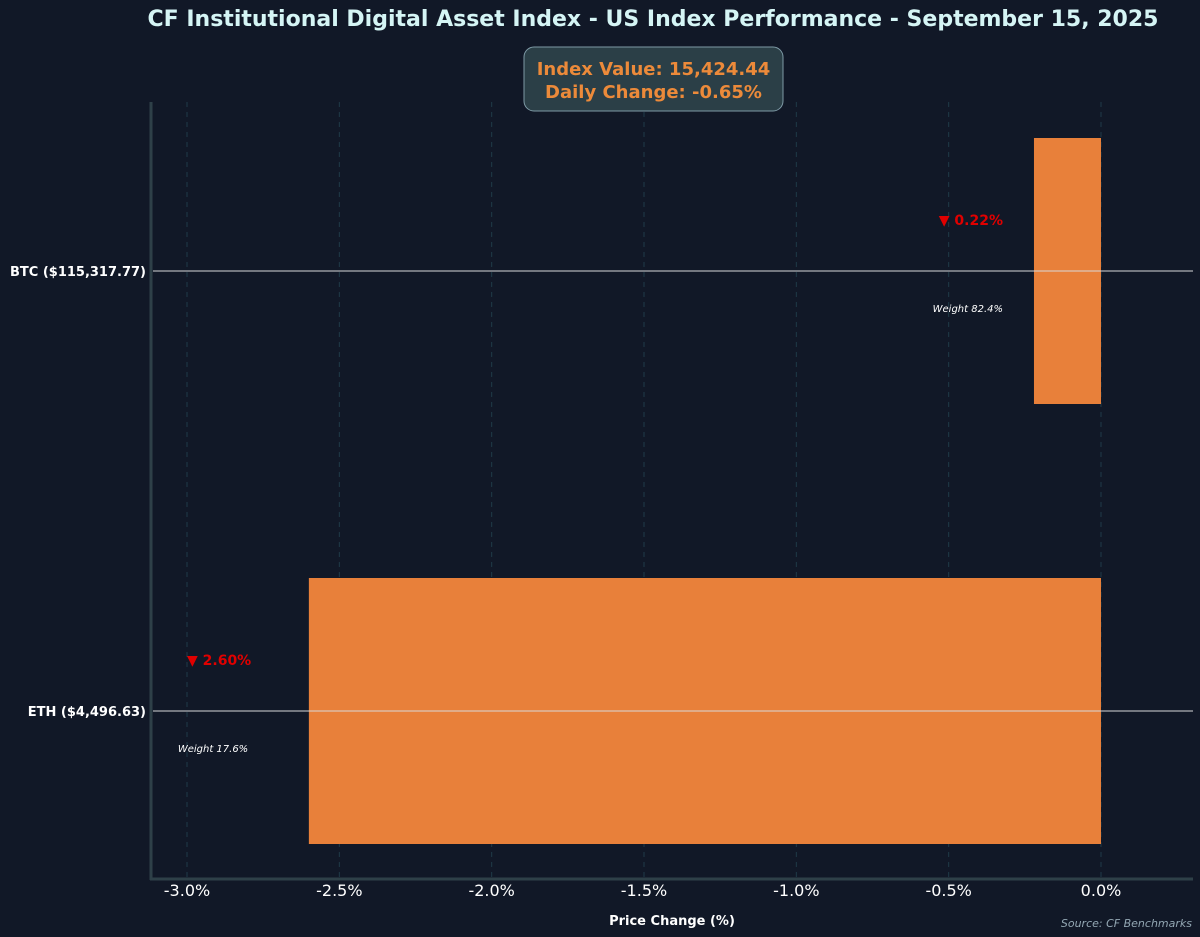 The height and width of the screenshot is (937, 1200). What do you see at coordinates (654, 69) in the screenshot?
I see `index-value-text: Index Value: 15,424.44` at bounding box center [654, 69].